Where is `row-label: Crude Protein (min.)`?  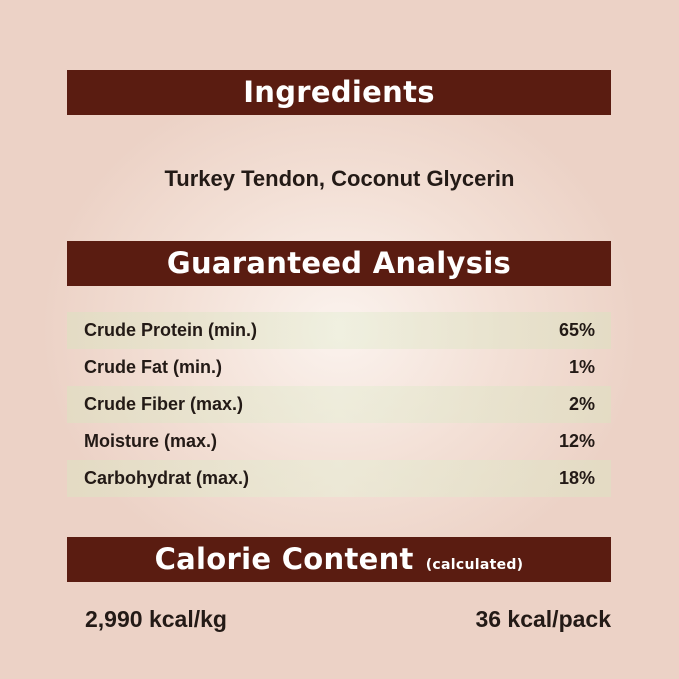
row-label: Crude Protein (min.) is located at coordinates (171, 330).